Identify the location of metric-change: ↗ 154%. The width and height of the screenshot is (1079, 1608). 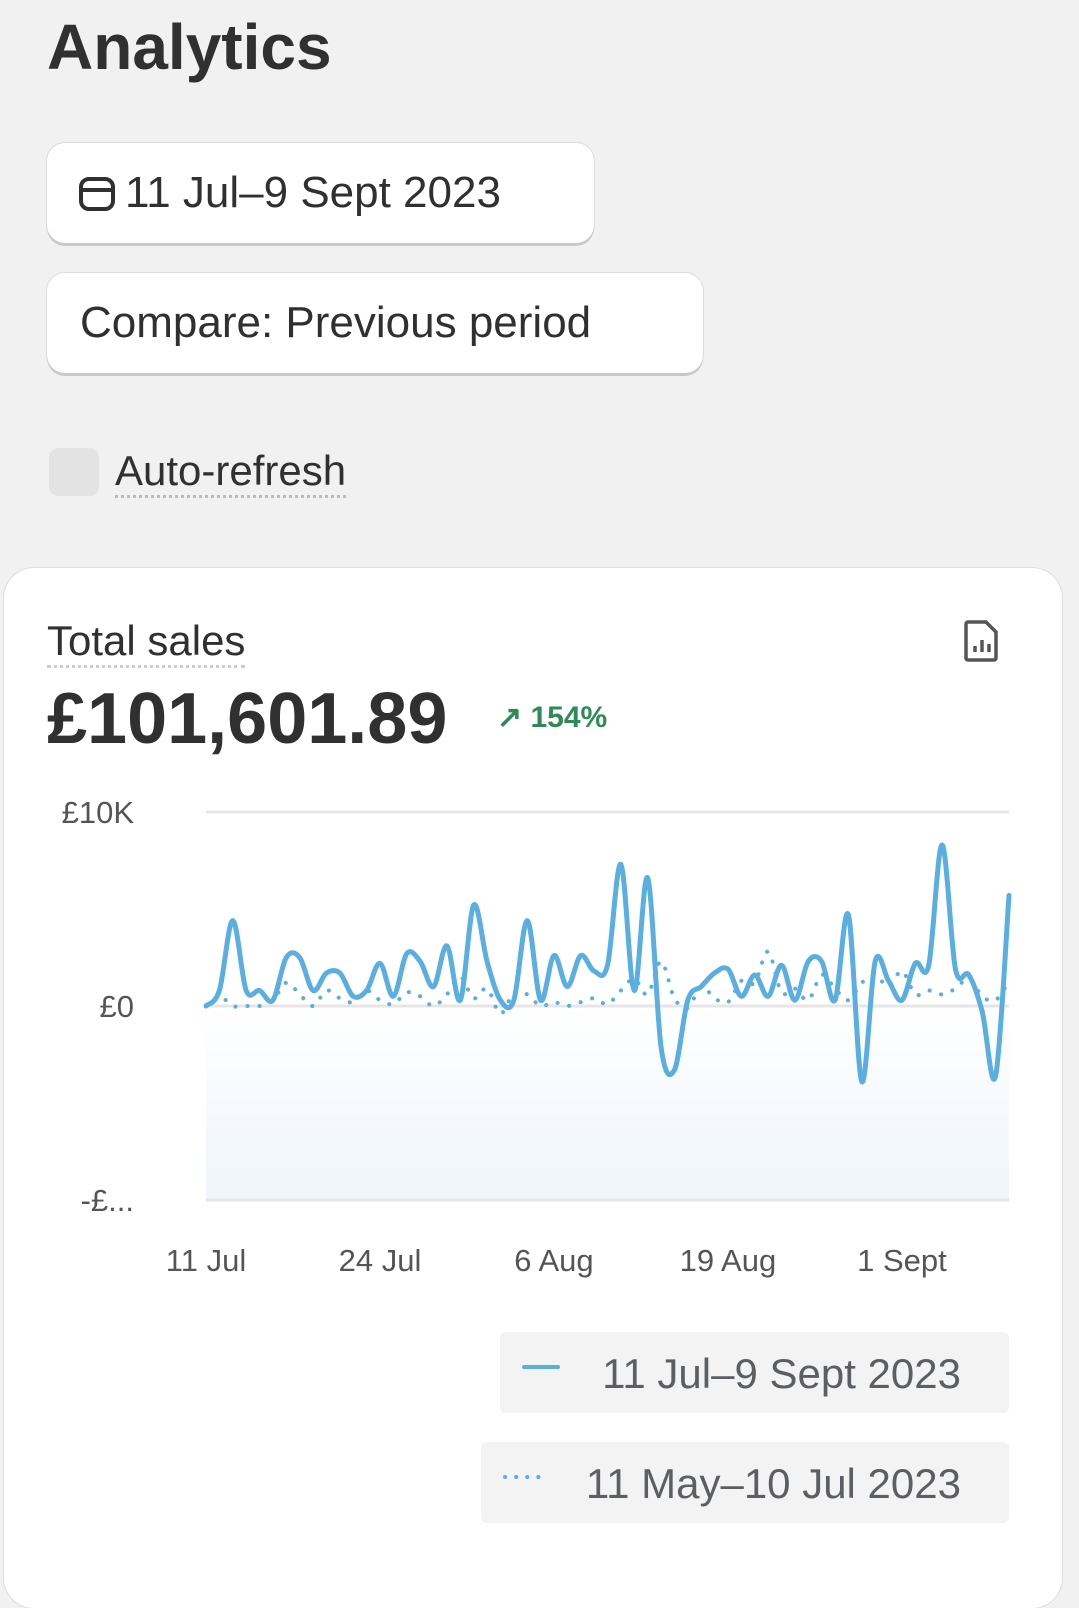
(552, 717).